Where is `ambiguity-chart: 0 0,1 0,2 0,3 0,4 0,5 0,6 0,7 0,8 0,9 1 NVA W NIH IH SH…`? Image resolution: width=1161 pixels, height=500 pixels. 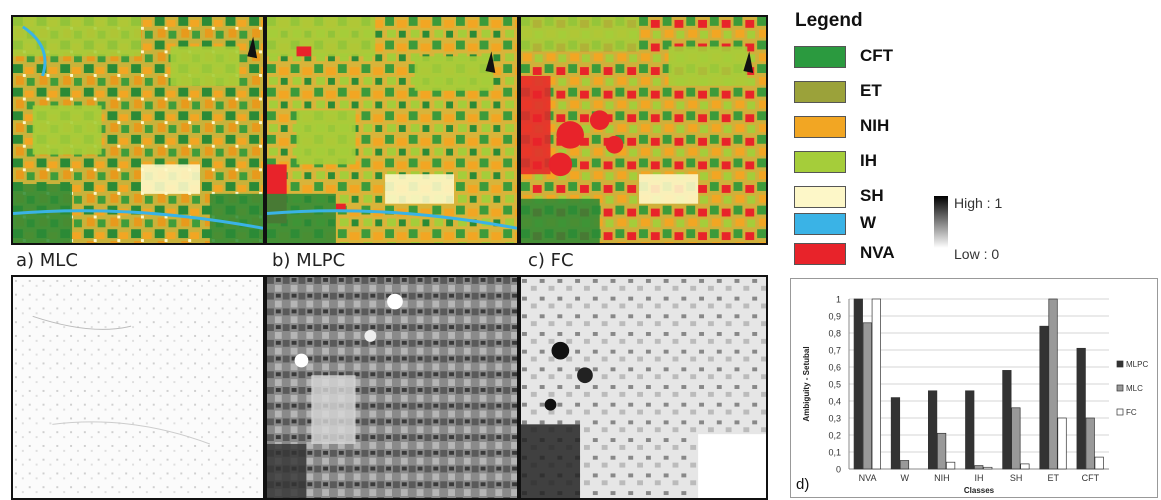
ambiguity-chart: 0 0,1 0,2 0,3 0,4 0,5 0,6 0,7 0,8 0,9 1 NVA W NIH IH SH… is located at coordinates (974, 388).